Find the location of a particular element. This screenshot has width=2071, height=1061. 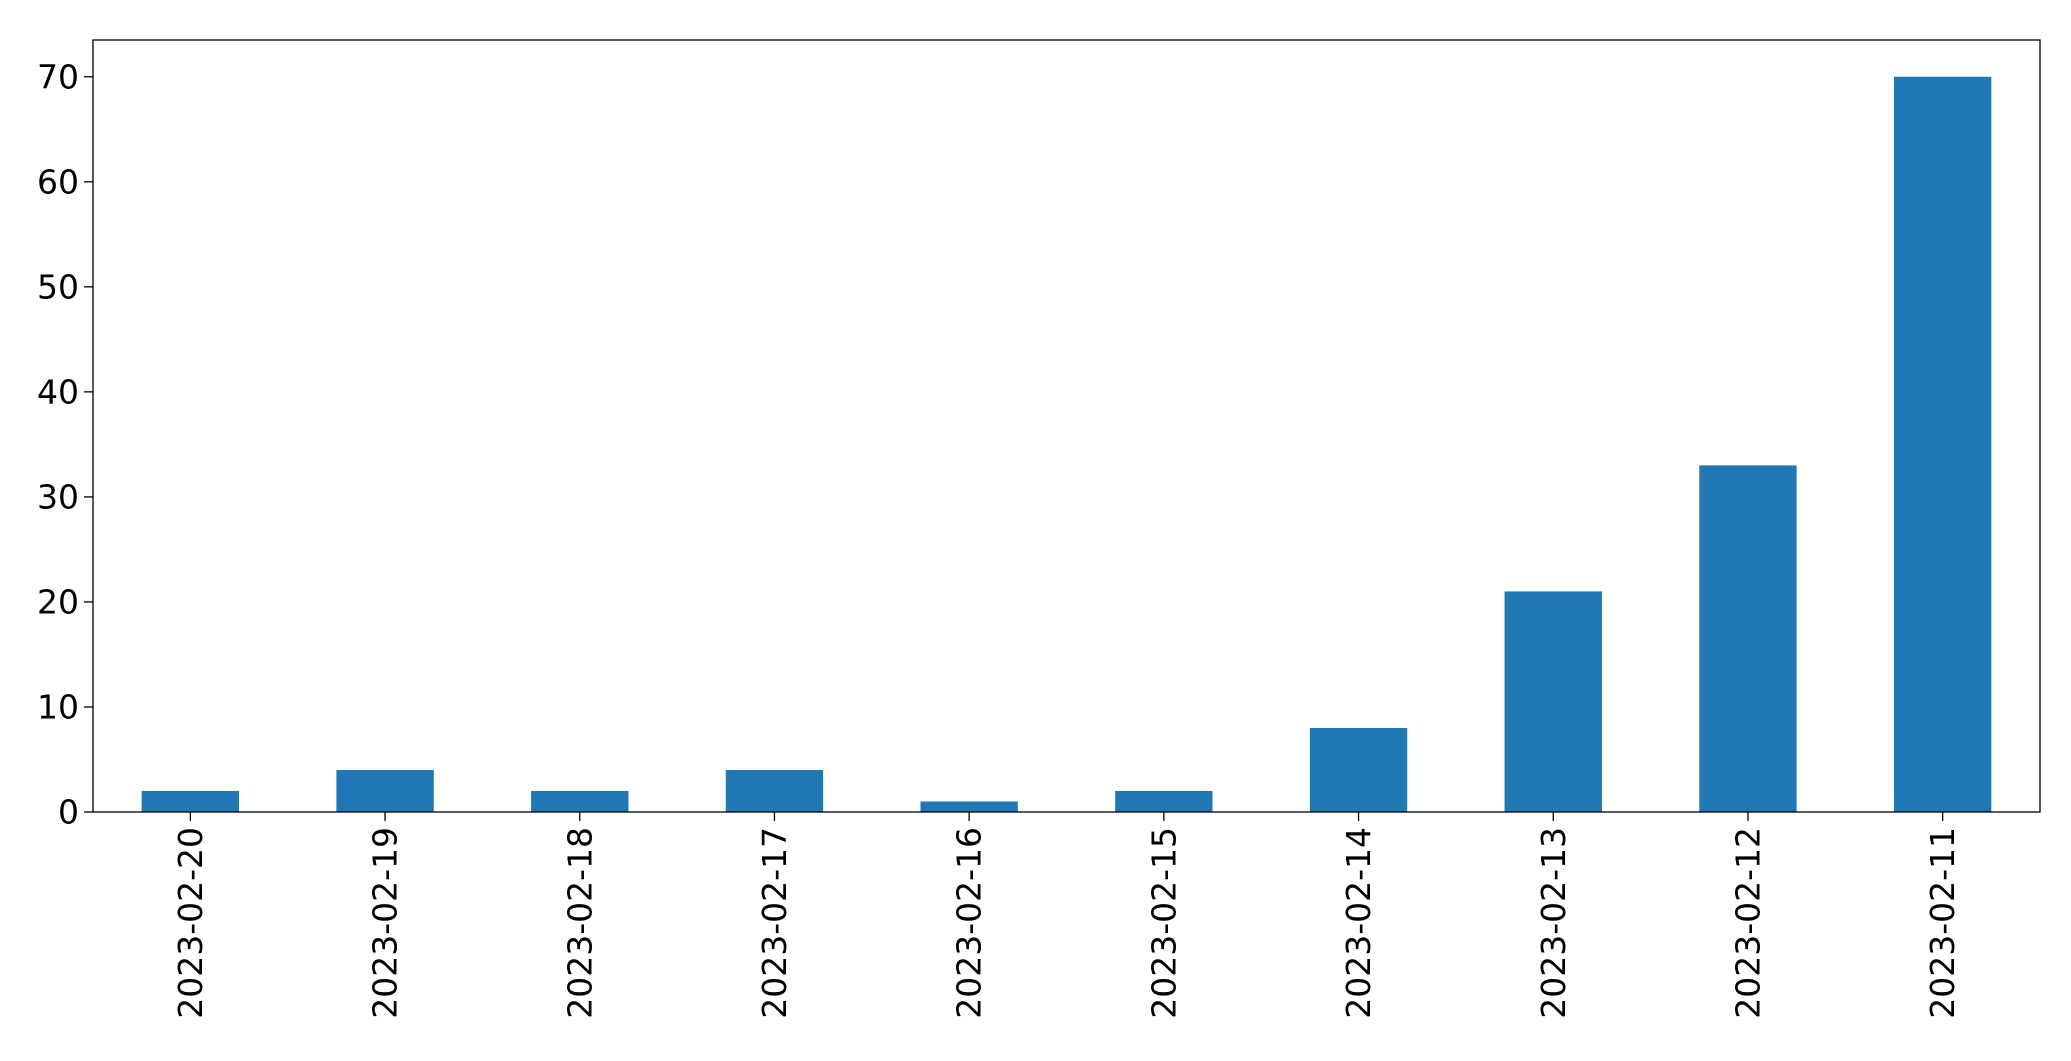

x-tick-label: 2023-02-17 is located at coordinates (774, 923).